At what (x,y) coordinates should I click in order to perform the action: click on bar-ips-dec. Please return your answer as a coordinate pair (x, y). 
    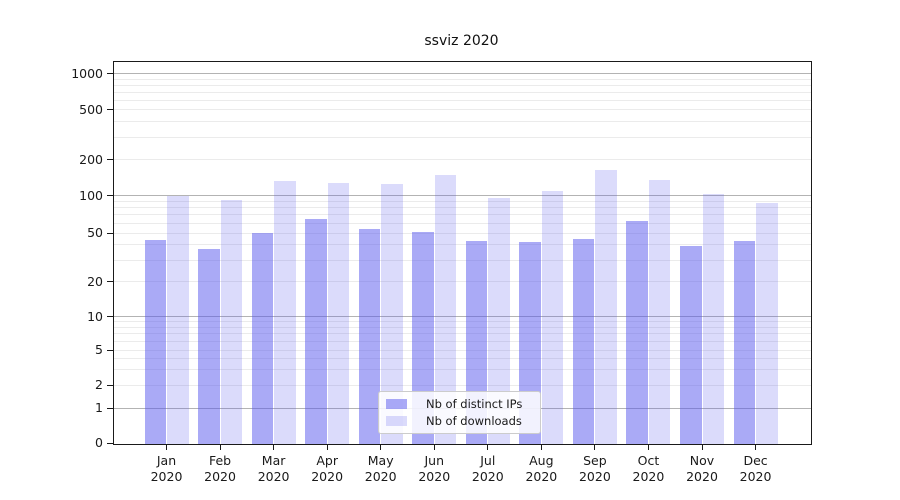
    Looking at the image, I should click on (744, 342).